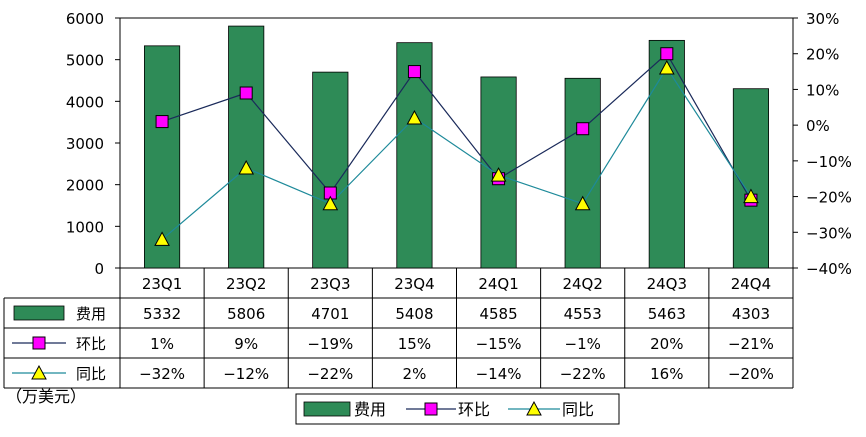 The image size is (866, 437). Describe the element at coordinates (85, 144) in the screenshot. I see `y-left-tick-label: 3000` at that location.